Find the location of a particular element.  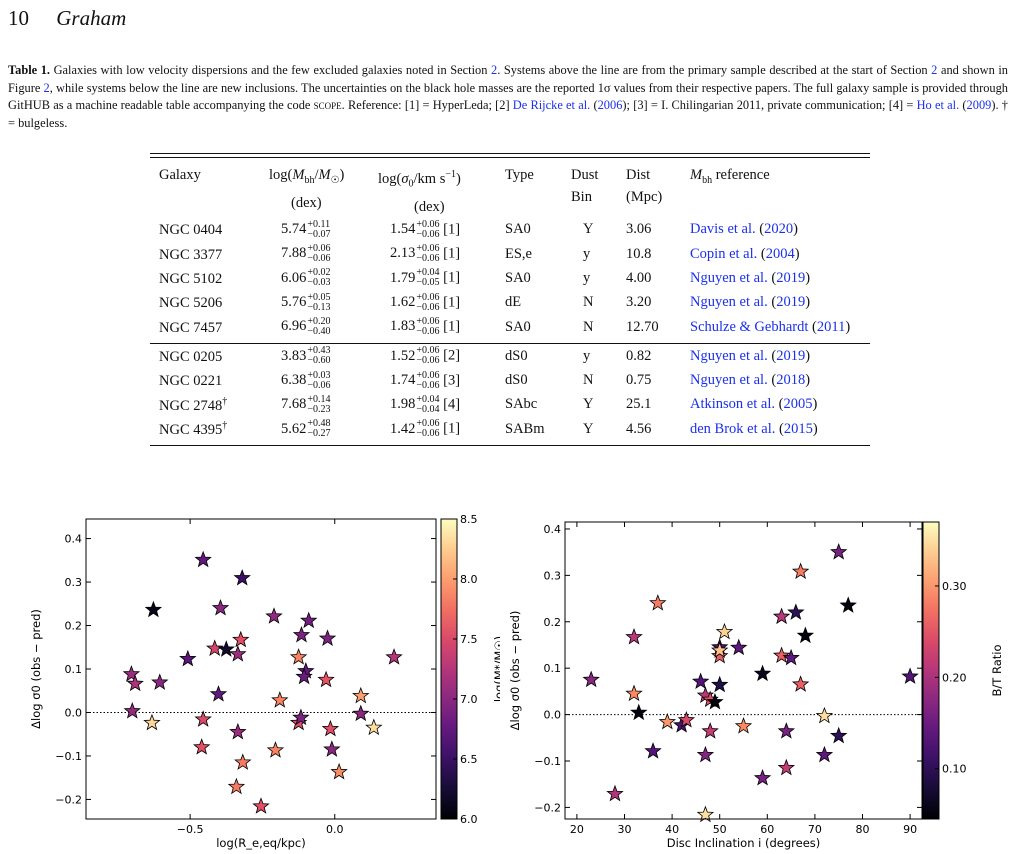

reference-cell: Nguyen et al. (2019) is located at coordinates (750, 355).